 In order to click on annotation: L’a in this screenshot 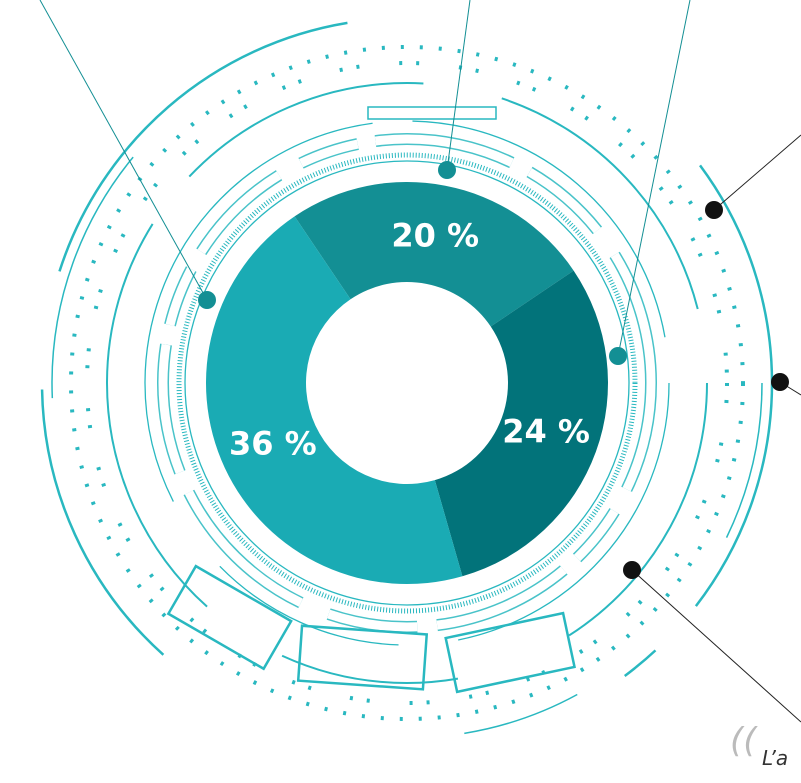, I will do `click(775, 758)`.